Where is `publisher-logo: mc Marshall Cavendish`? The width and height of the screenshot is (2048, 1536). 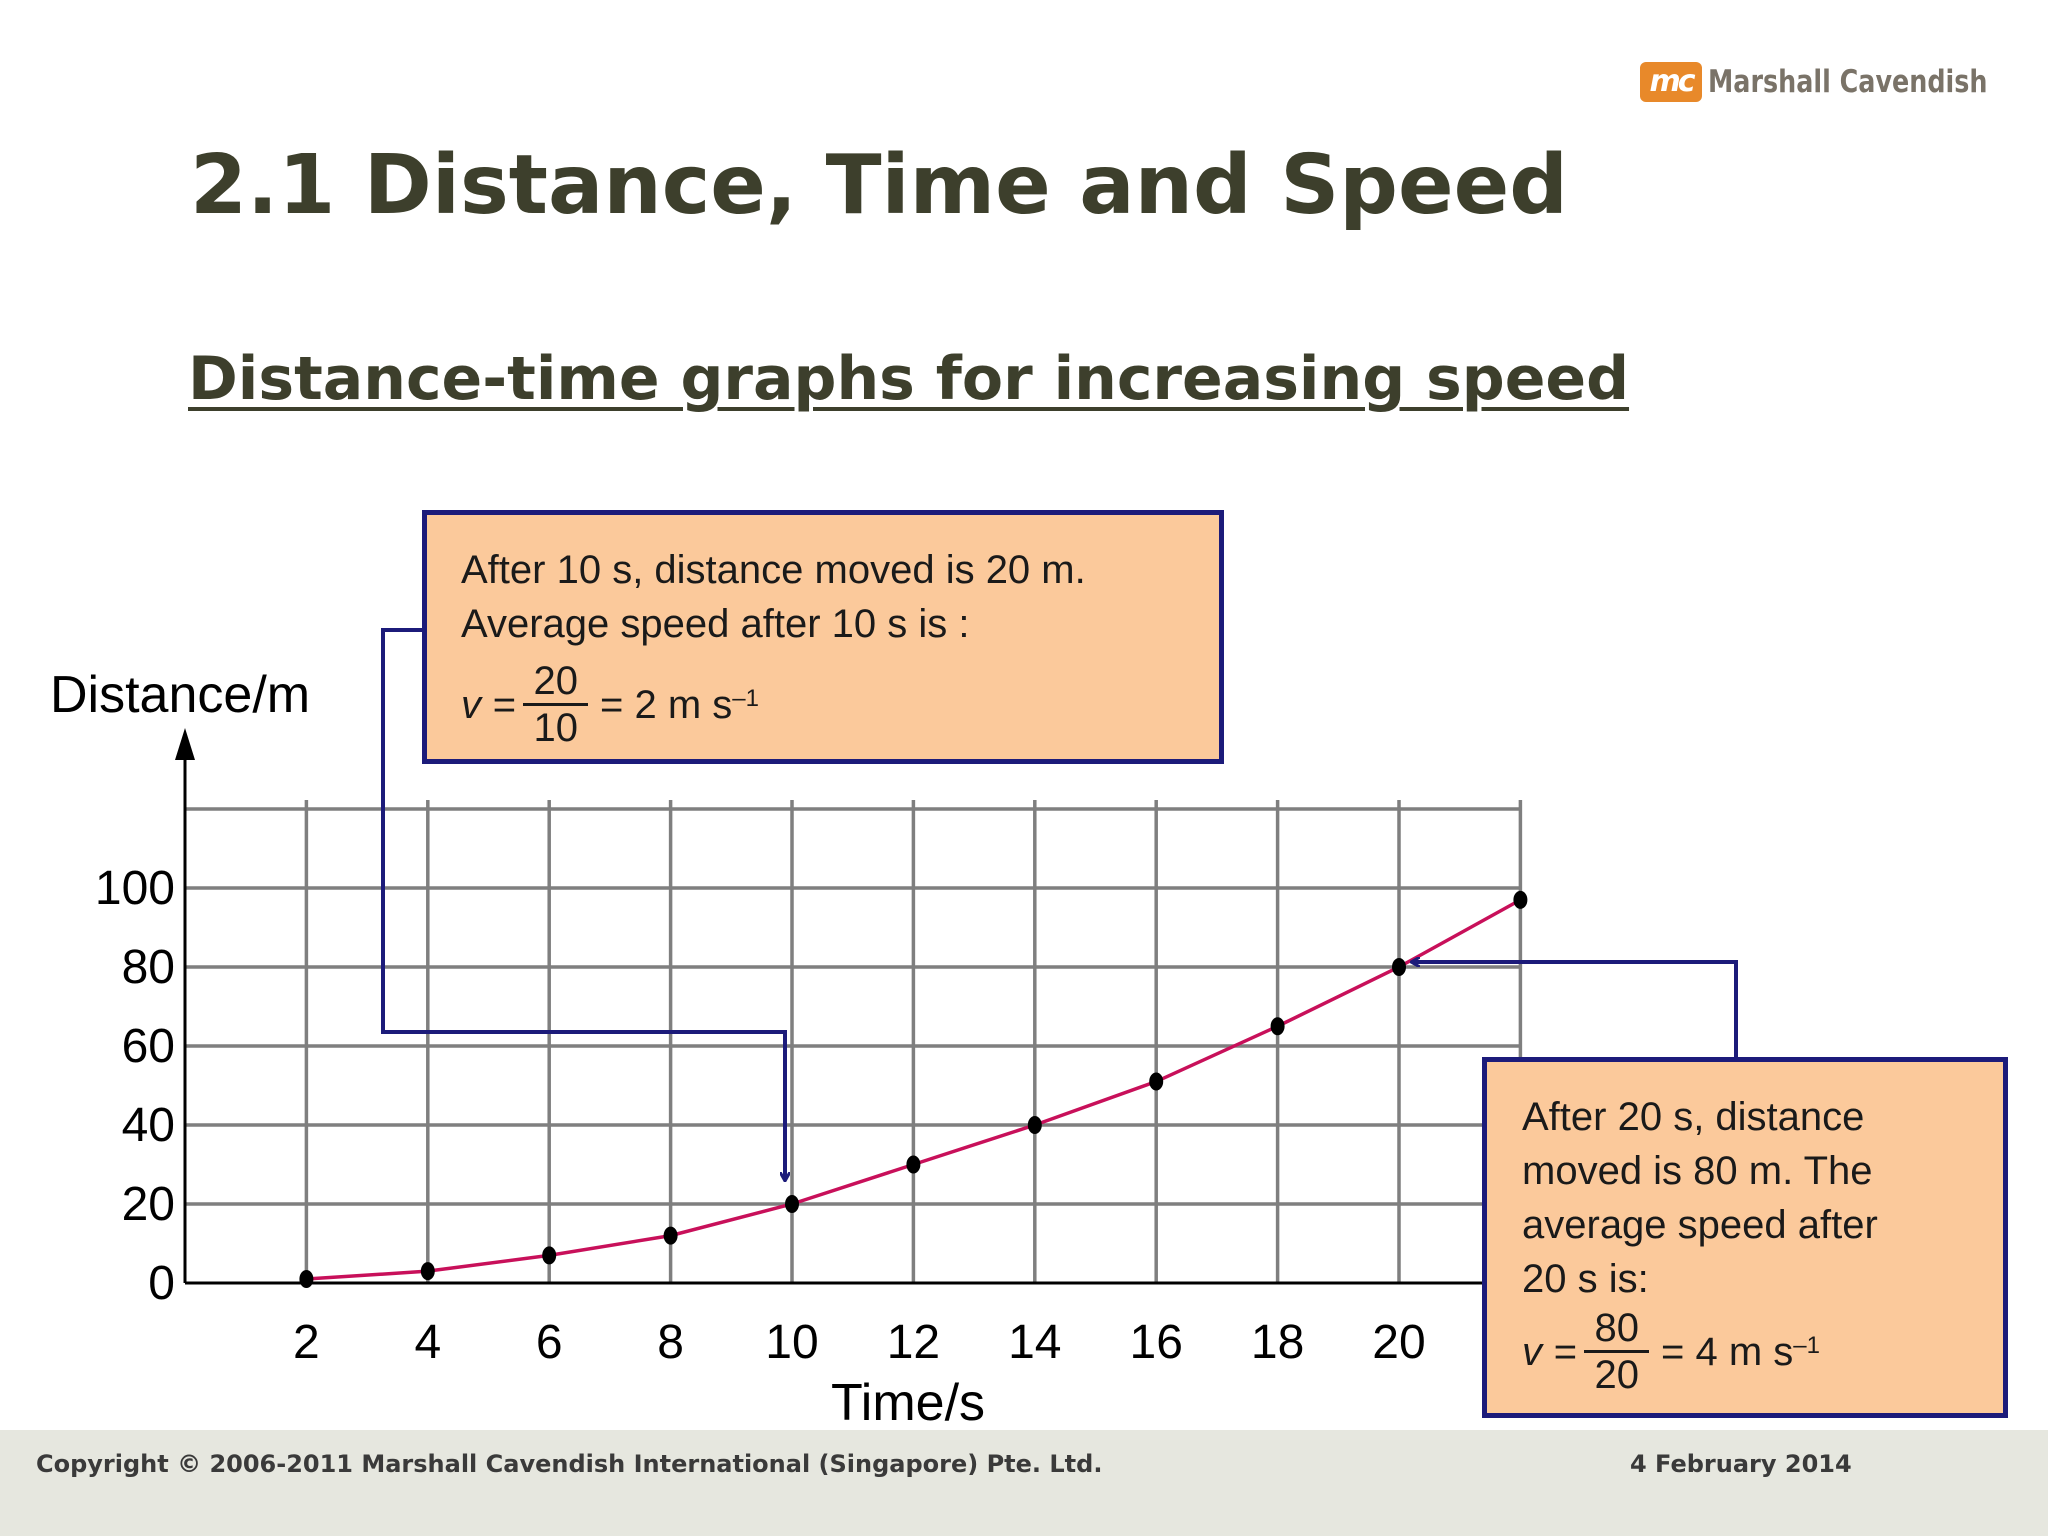
publisher-logo: mc Marshall Cavendish is located at coordinates (1844, 82).